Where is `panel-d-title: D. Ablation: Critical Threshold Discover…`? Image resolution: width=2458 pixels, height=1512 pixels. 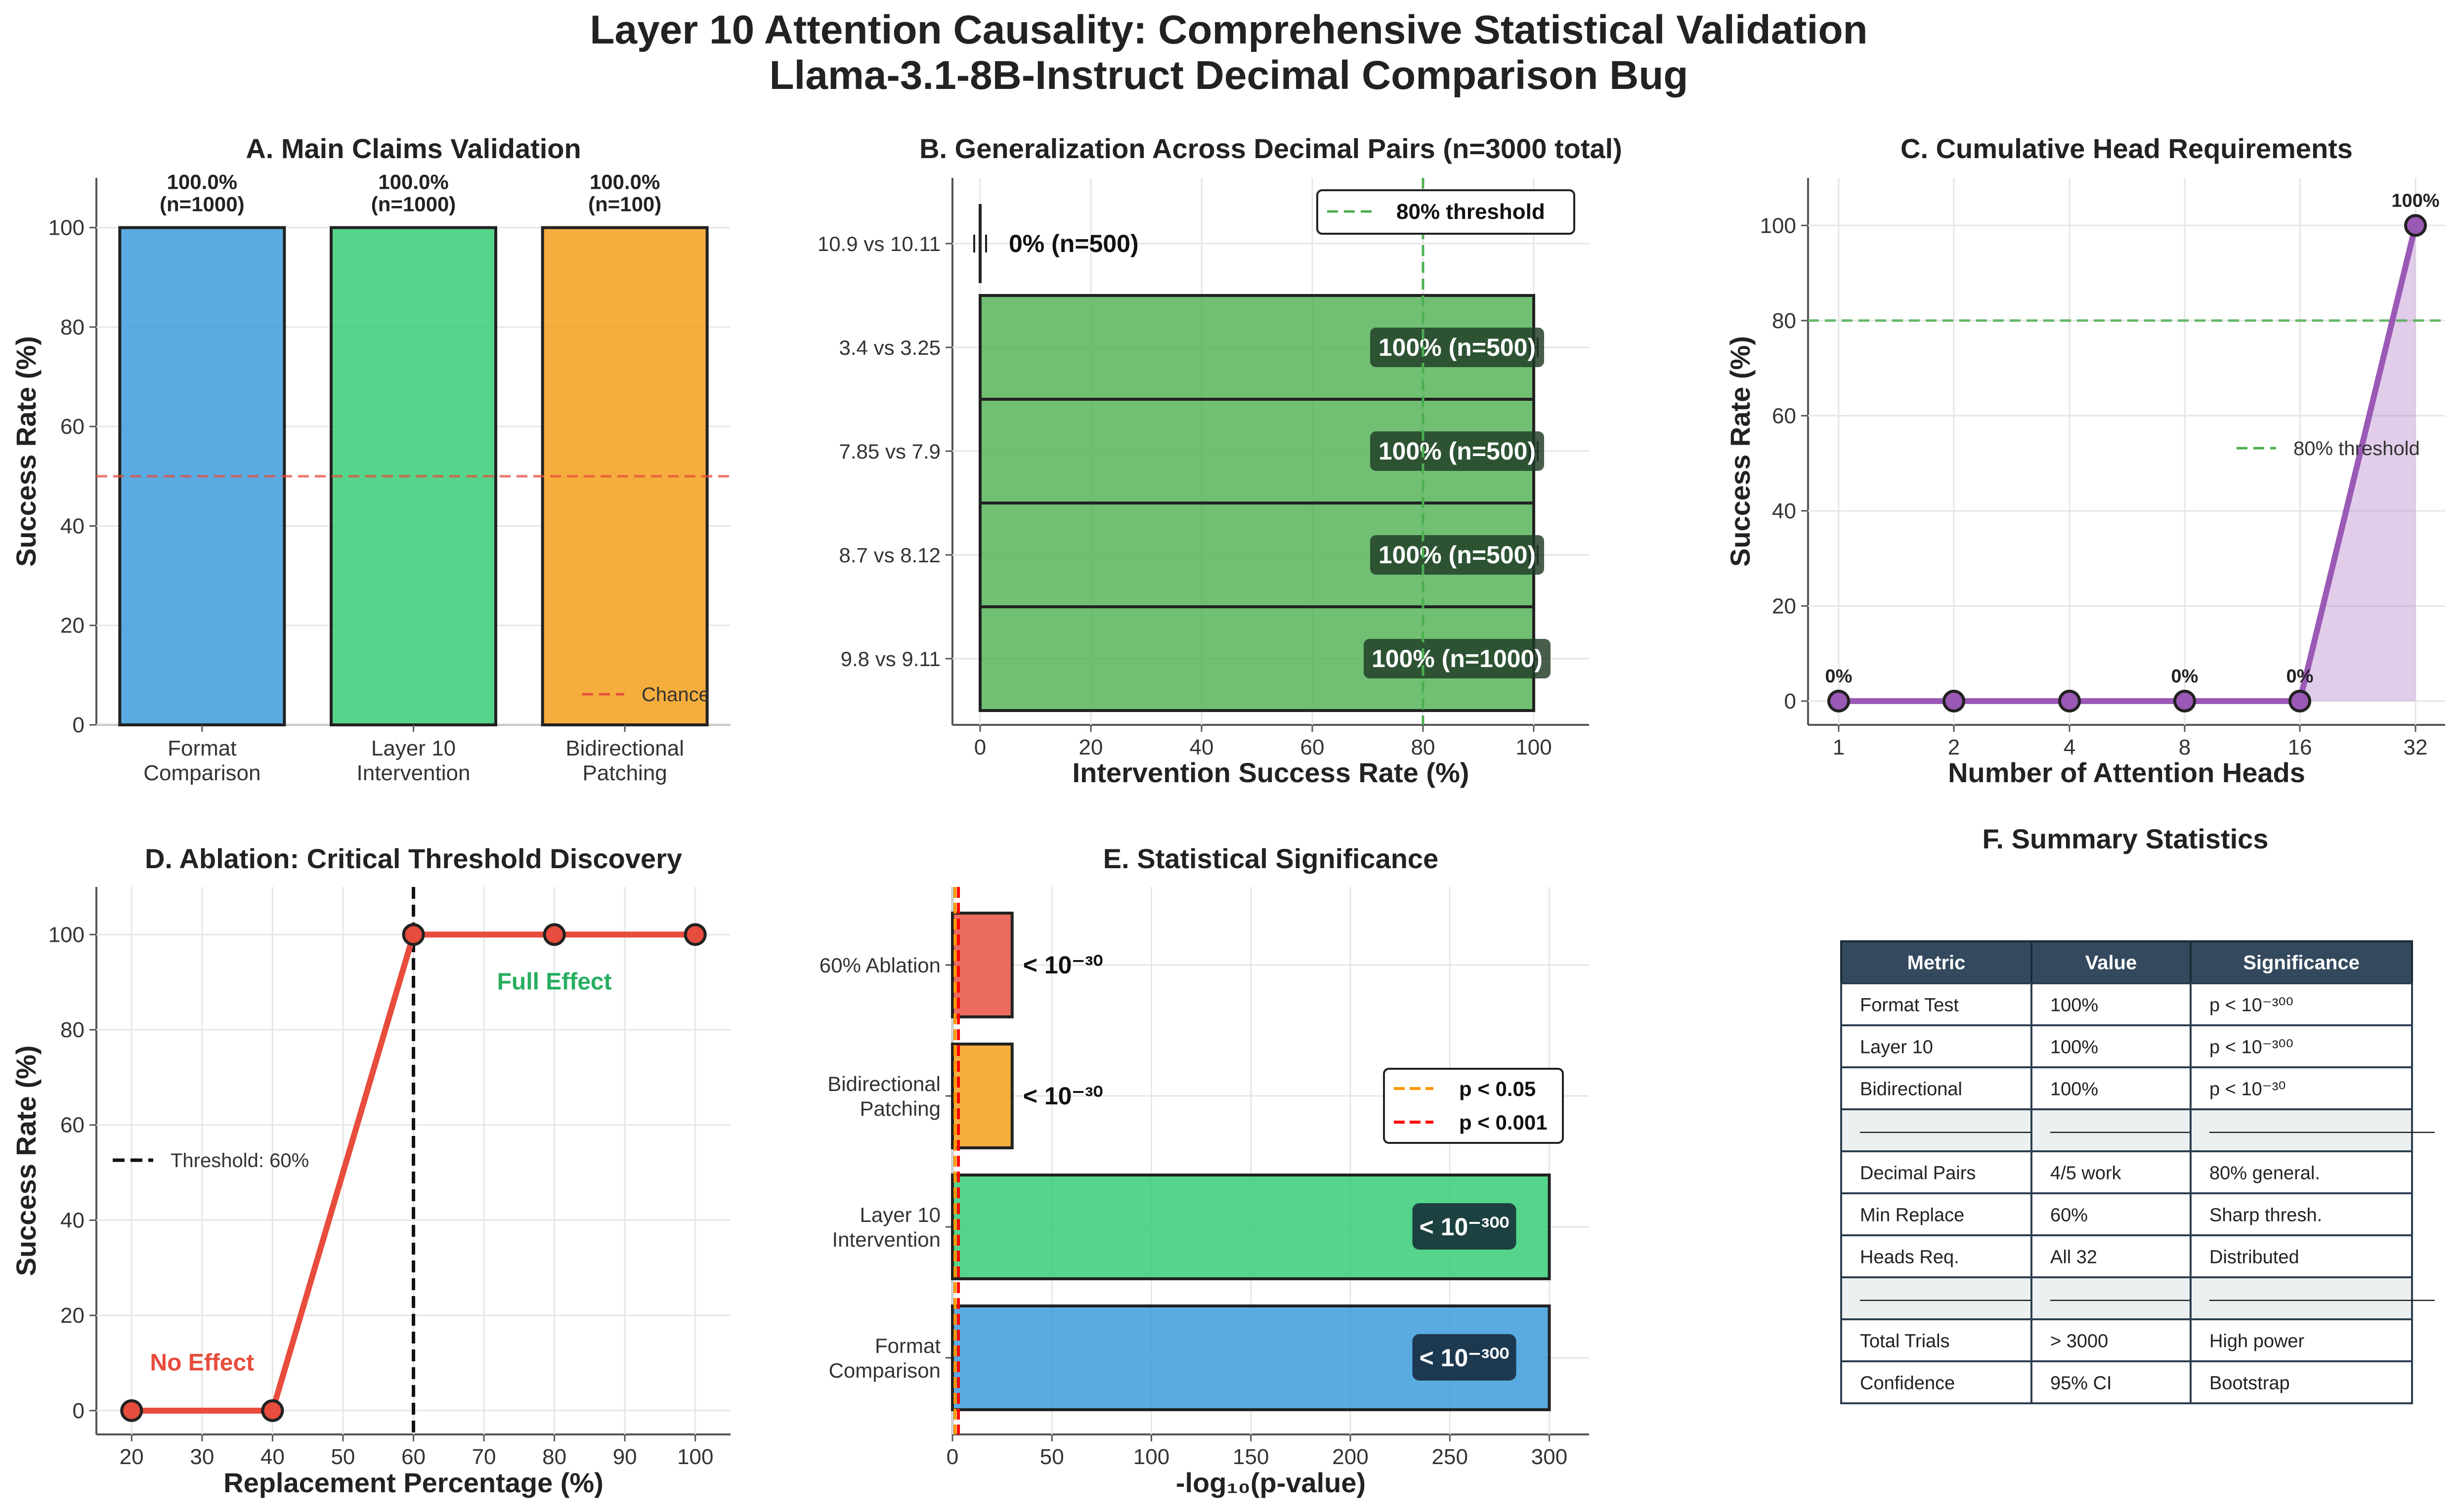
panel-d-title: D. Ablation: Critical Threshold Discover… is located at coordinates (414, 858).